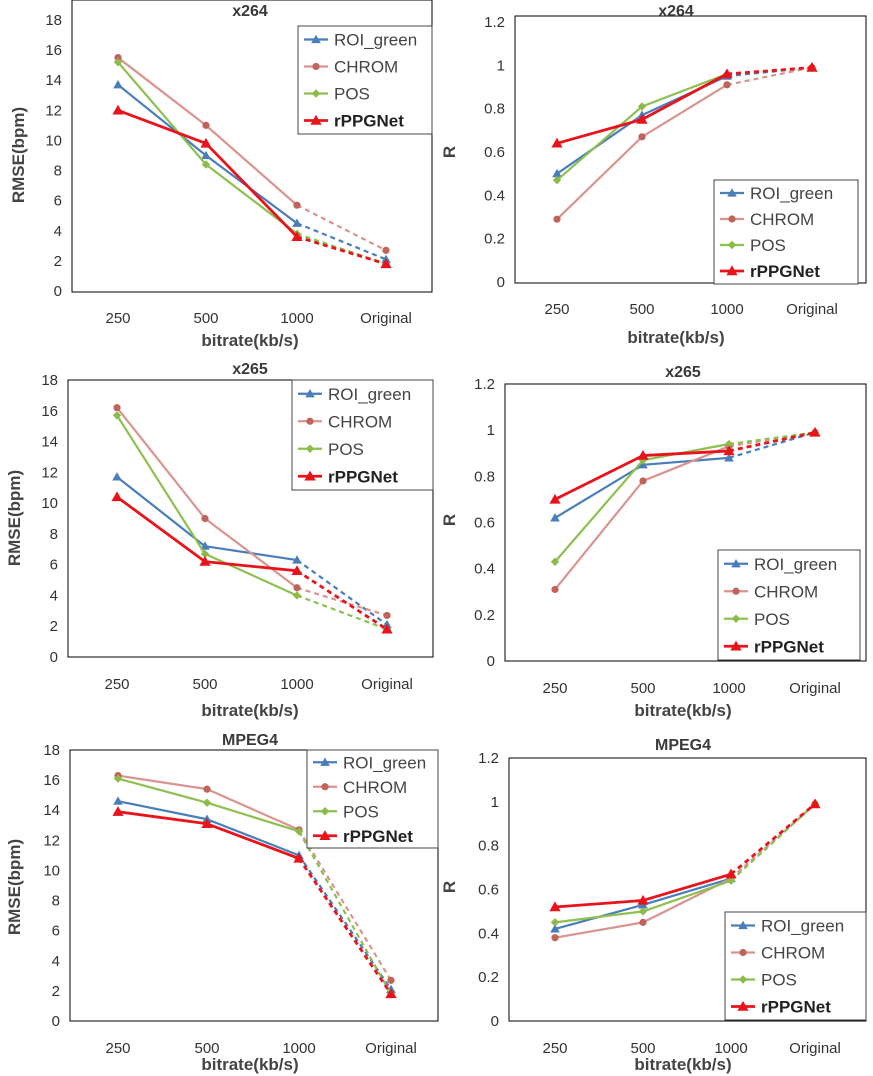 The width and height of the screenshot is (873, 1076). What do you see at coordinates (54, 595) in the screenshot?
I see `y-tick-label: 4` at bounding box center [54, 595].